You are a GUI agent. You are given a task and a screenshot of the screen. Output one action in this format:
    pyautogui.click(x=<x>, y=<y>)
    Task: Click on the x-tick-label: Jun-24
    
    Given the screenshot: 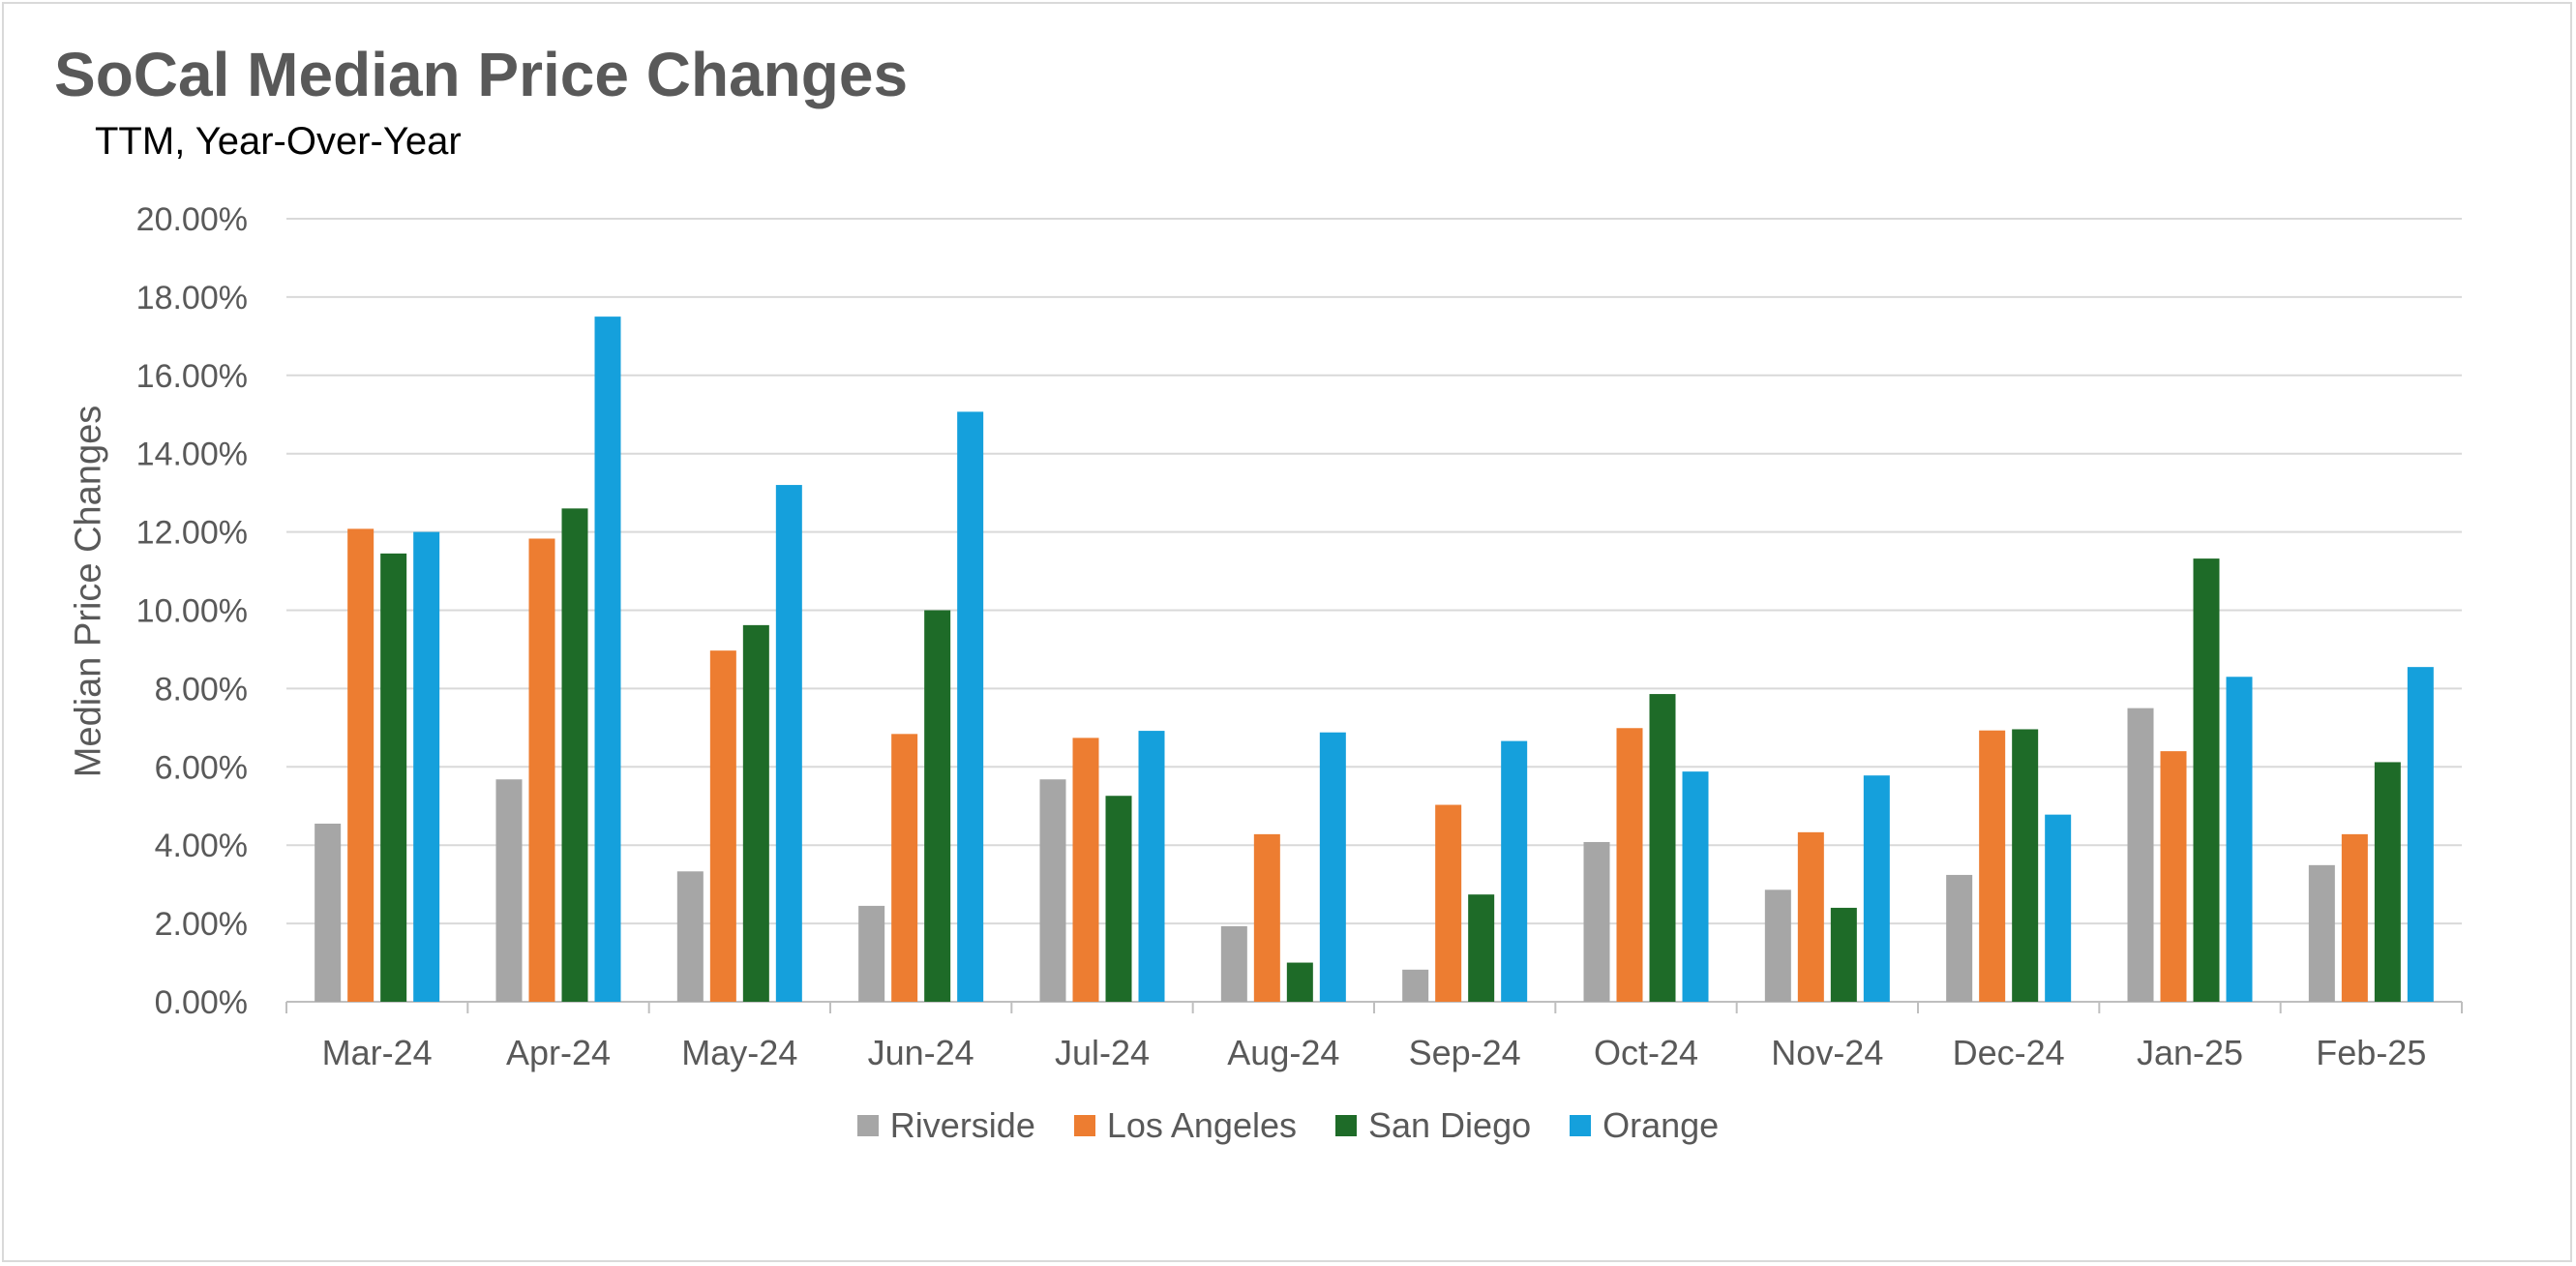 What is the action you would take?
    pyautogui.click(x=921, y=1052)
    